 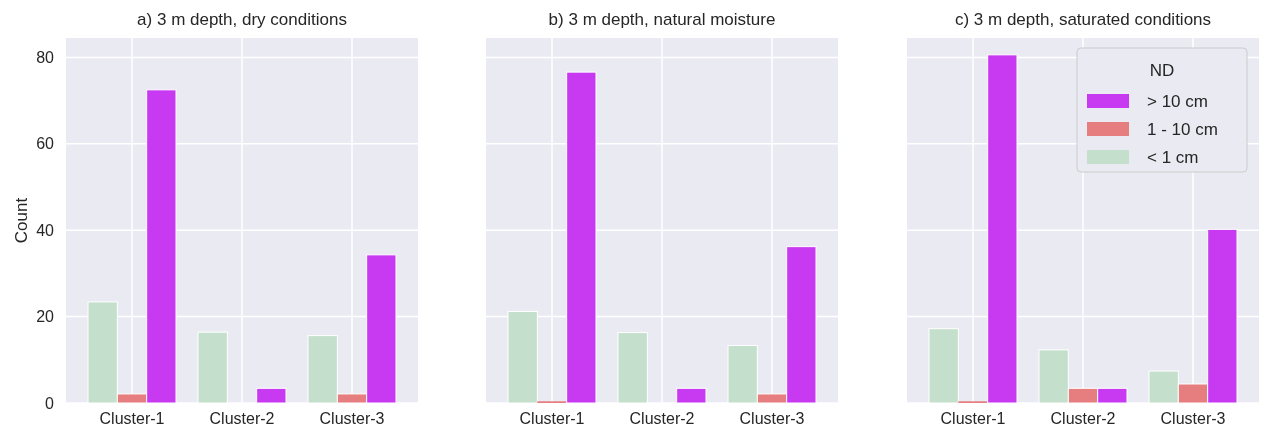 I want to click on chart-title: a) 3 m depth, dry conditions, so click(x=242, y=19).